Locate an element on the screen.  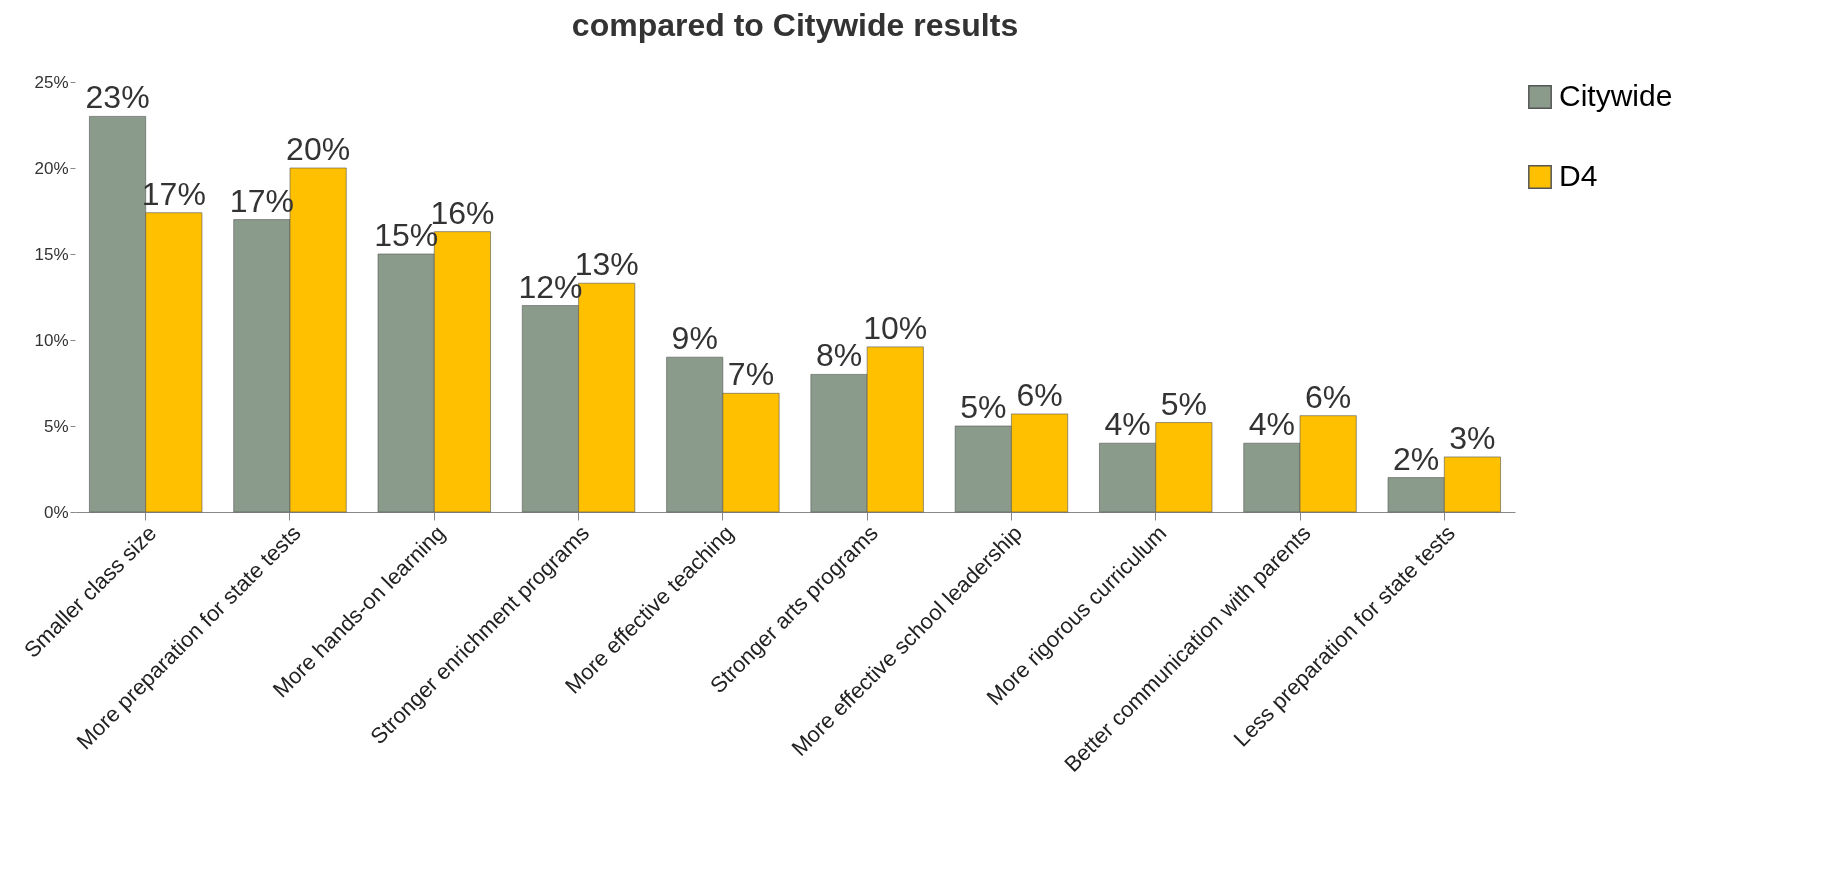
data-label: 8% is located at coordinates (839, 355).